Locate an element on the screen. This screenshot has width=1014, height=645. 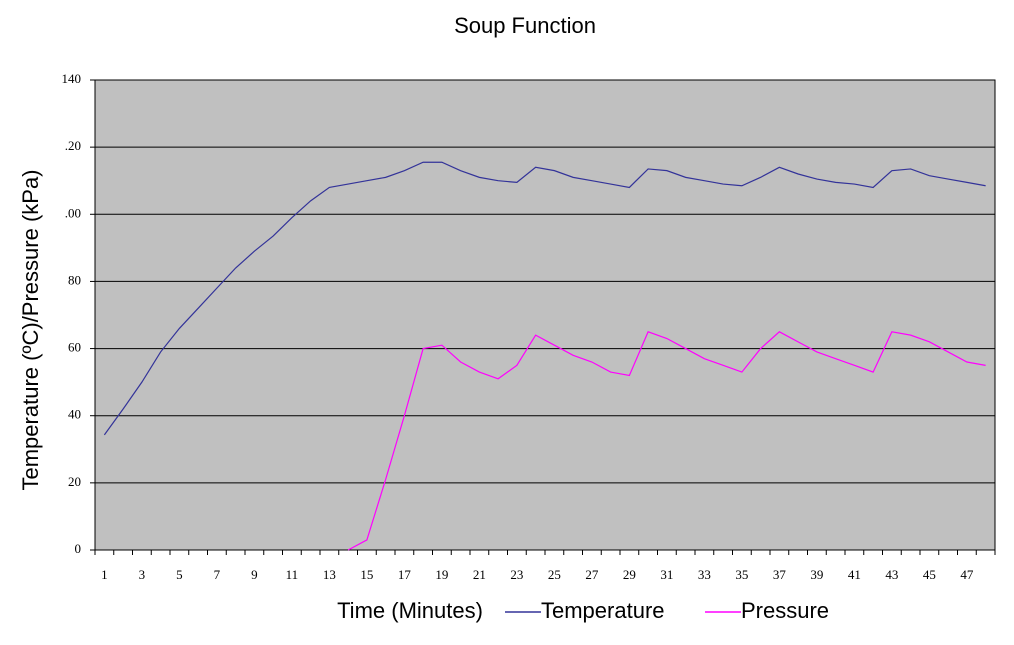
x-tick-label: 23 is located at coordinates (516, 574).